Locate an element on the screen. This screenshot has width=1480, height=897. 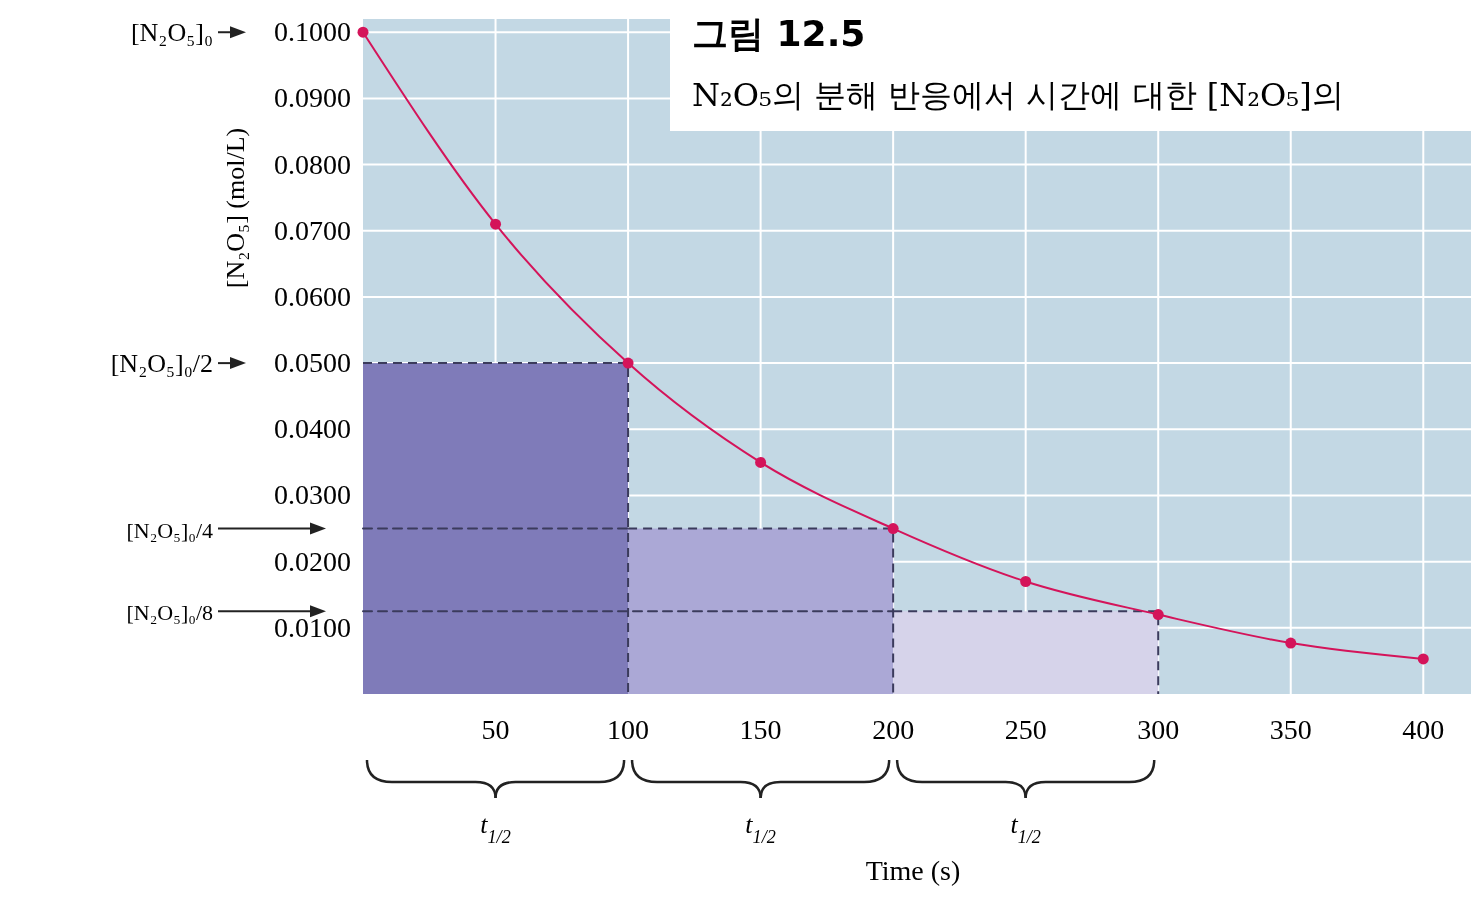
x-tick-label: 50 is located at coordinates (495, 729).